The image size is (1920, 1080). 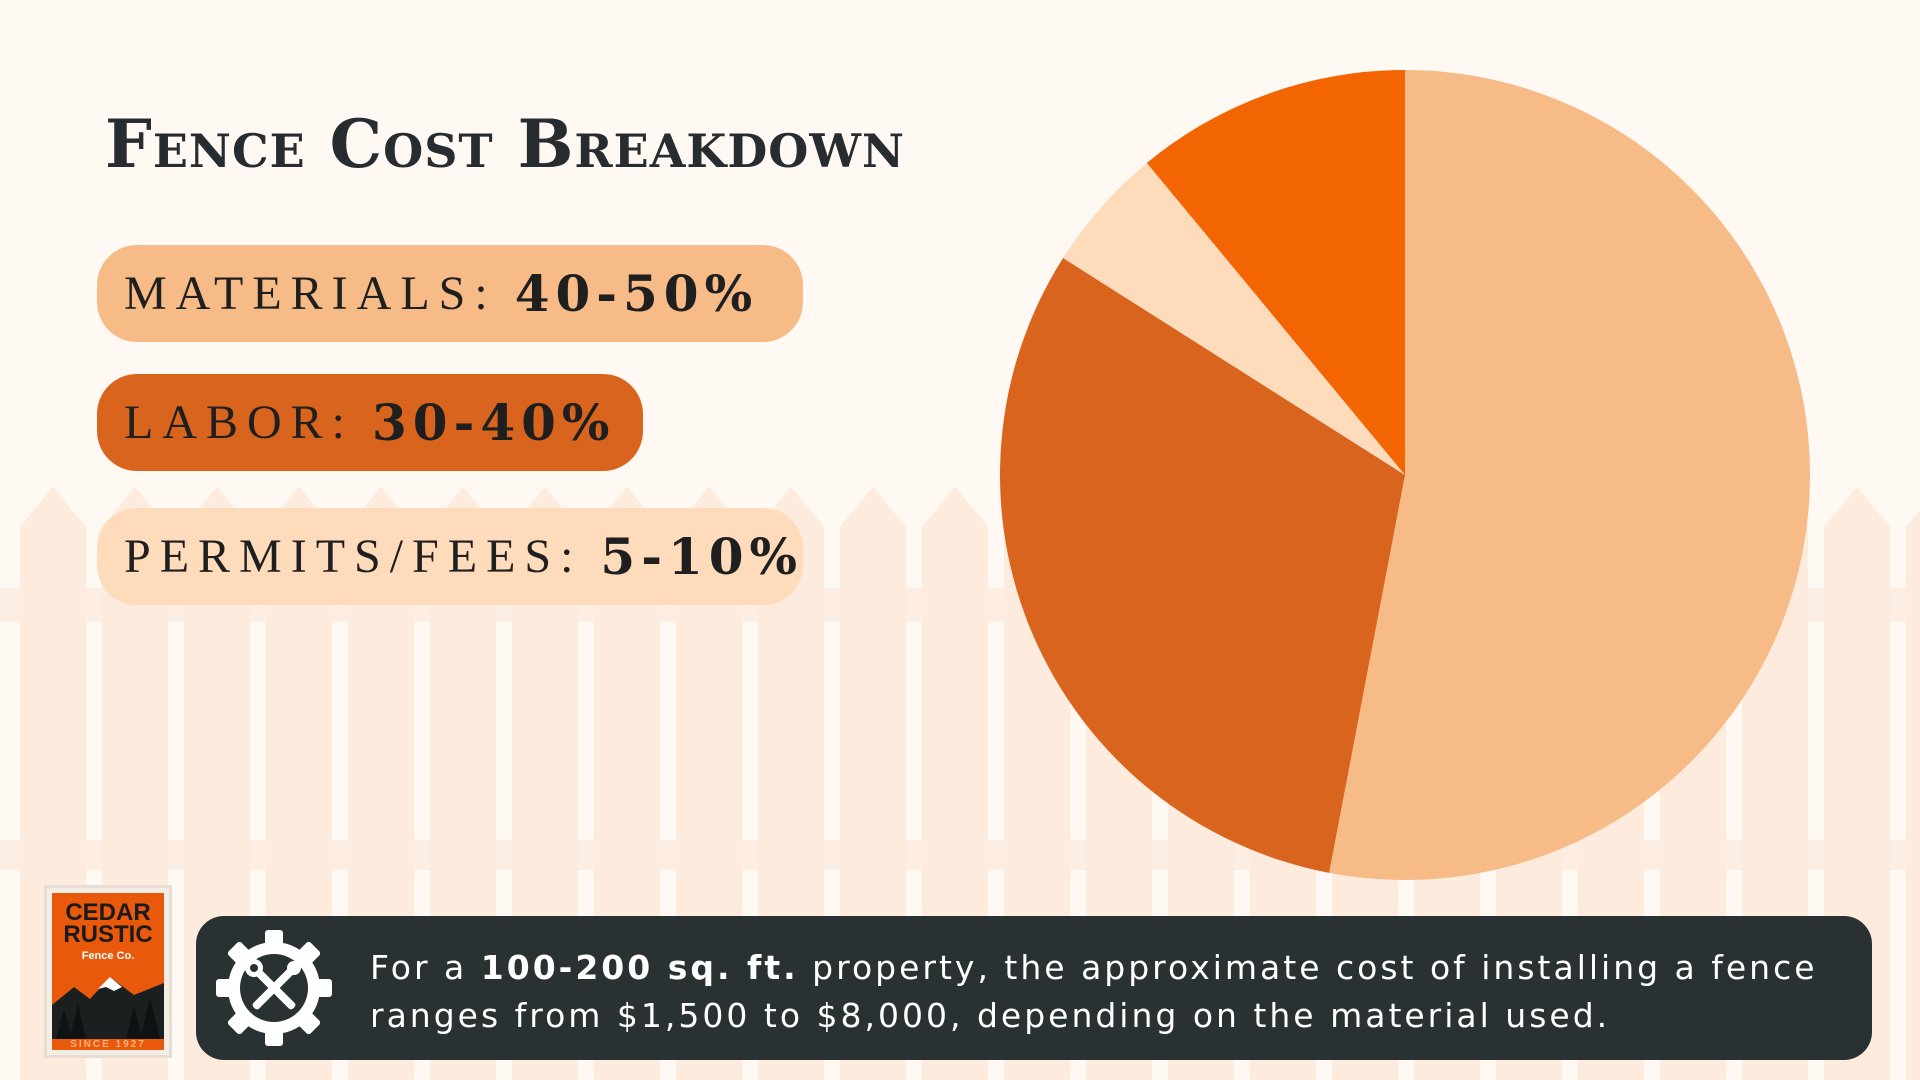 I want to click on pie-slice-permits-fees, so click(x=1234, y=318).